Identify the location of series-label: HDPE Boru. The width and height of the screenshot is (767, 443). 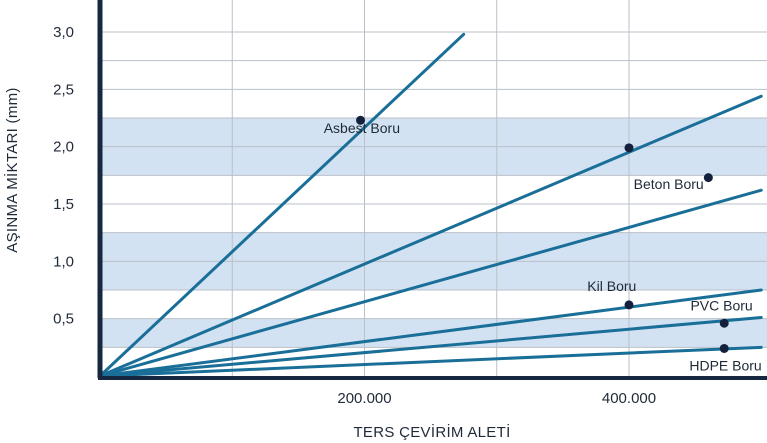
(725, 365).